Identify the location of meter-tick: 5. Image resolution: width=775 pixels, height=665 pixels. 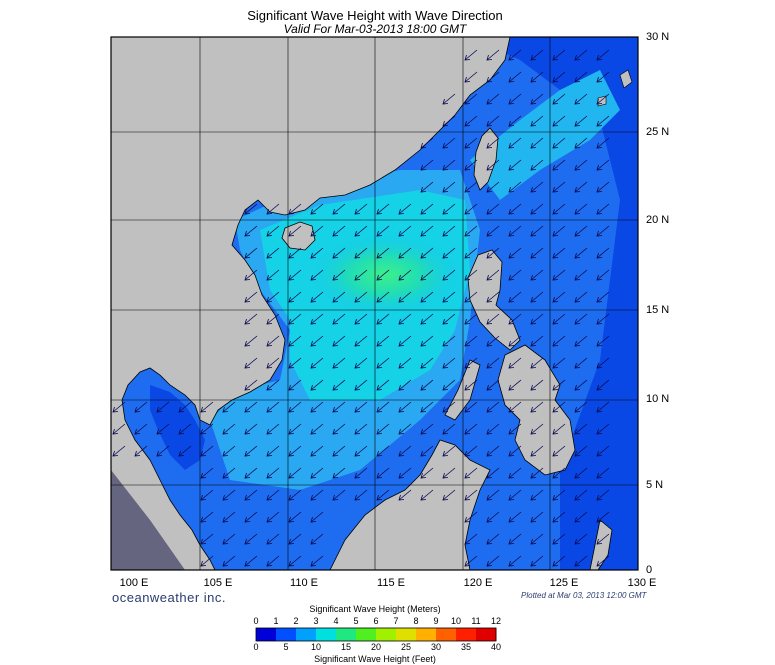
(356, 621).